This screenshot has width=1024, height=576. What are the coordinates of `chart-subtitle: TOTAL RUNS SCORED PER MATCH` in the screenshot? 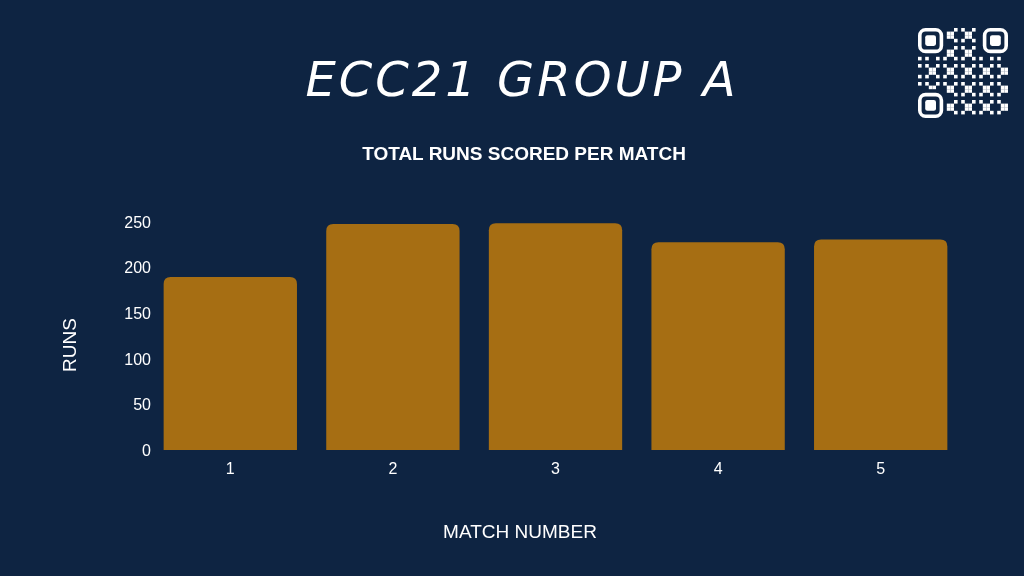 It's located at (524, 153).